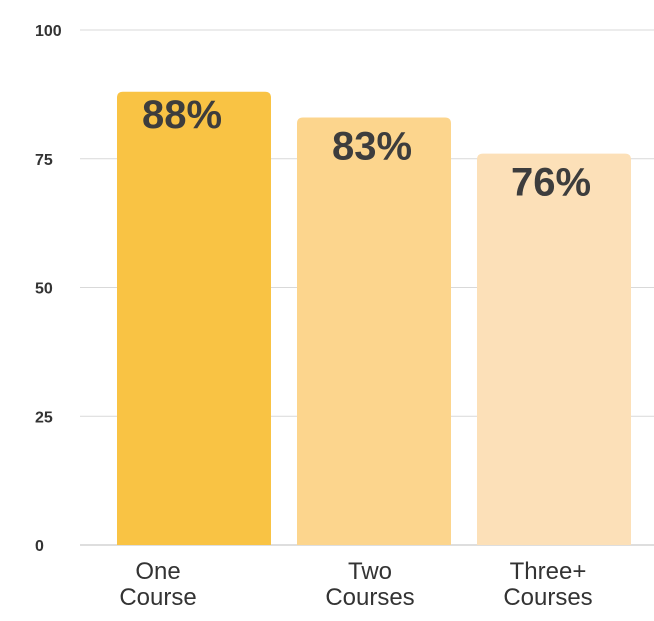 The height and width of the screenshot is (621, 654). Describe the element at coordinates (44, 417) in the screenshot. I see `y-tick-label-25: 25` at that location.